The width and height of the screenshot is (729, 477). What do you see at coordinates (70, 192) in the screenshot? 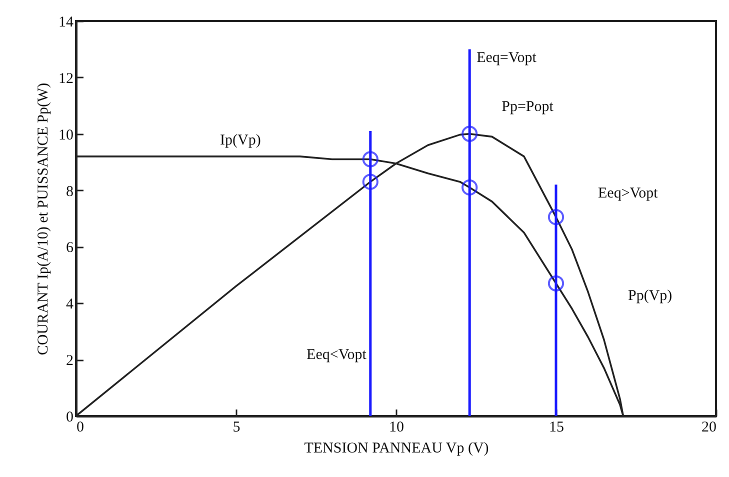
I see `y-tick-label: 8` at bounding box center [70, 192].